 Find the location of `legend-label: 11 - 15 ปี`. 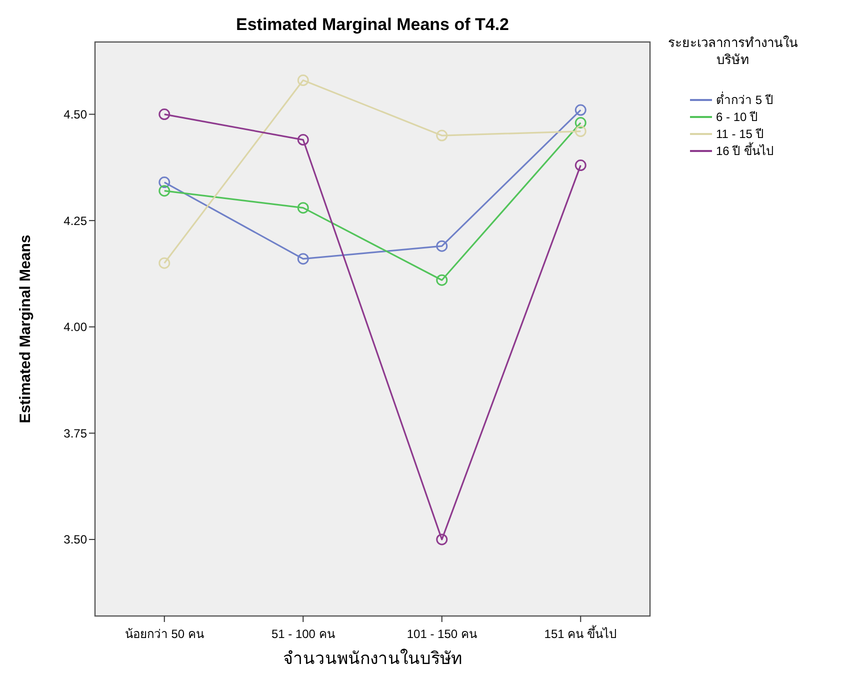

legend-label: 11 - 15 ปี is located at coordinates (740, 134).